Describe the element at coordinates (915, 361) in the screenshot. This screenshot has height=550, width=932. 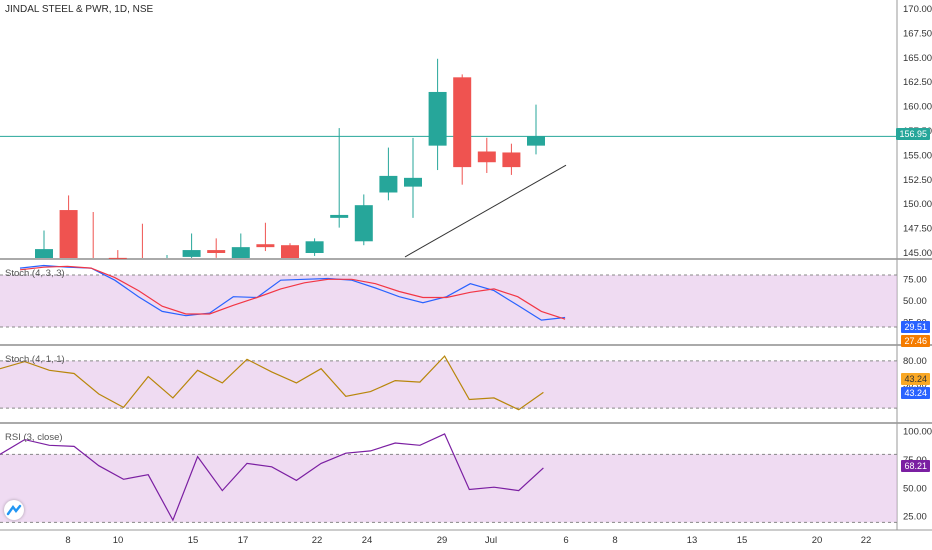
I see `stoch2-tick-label: 80.00` at that location.